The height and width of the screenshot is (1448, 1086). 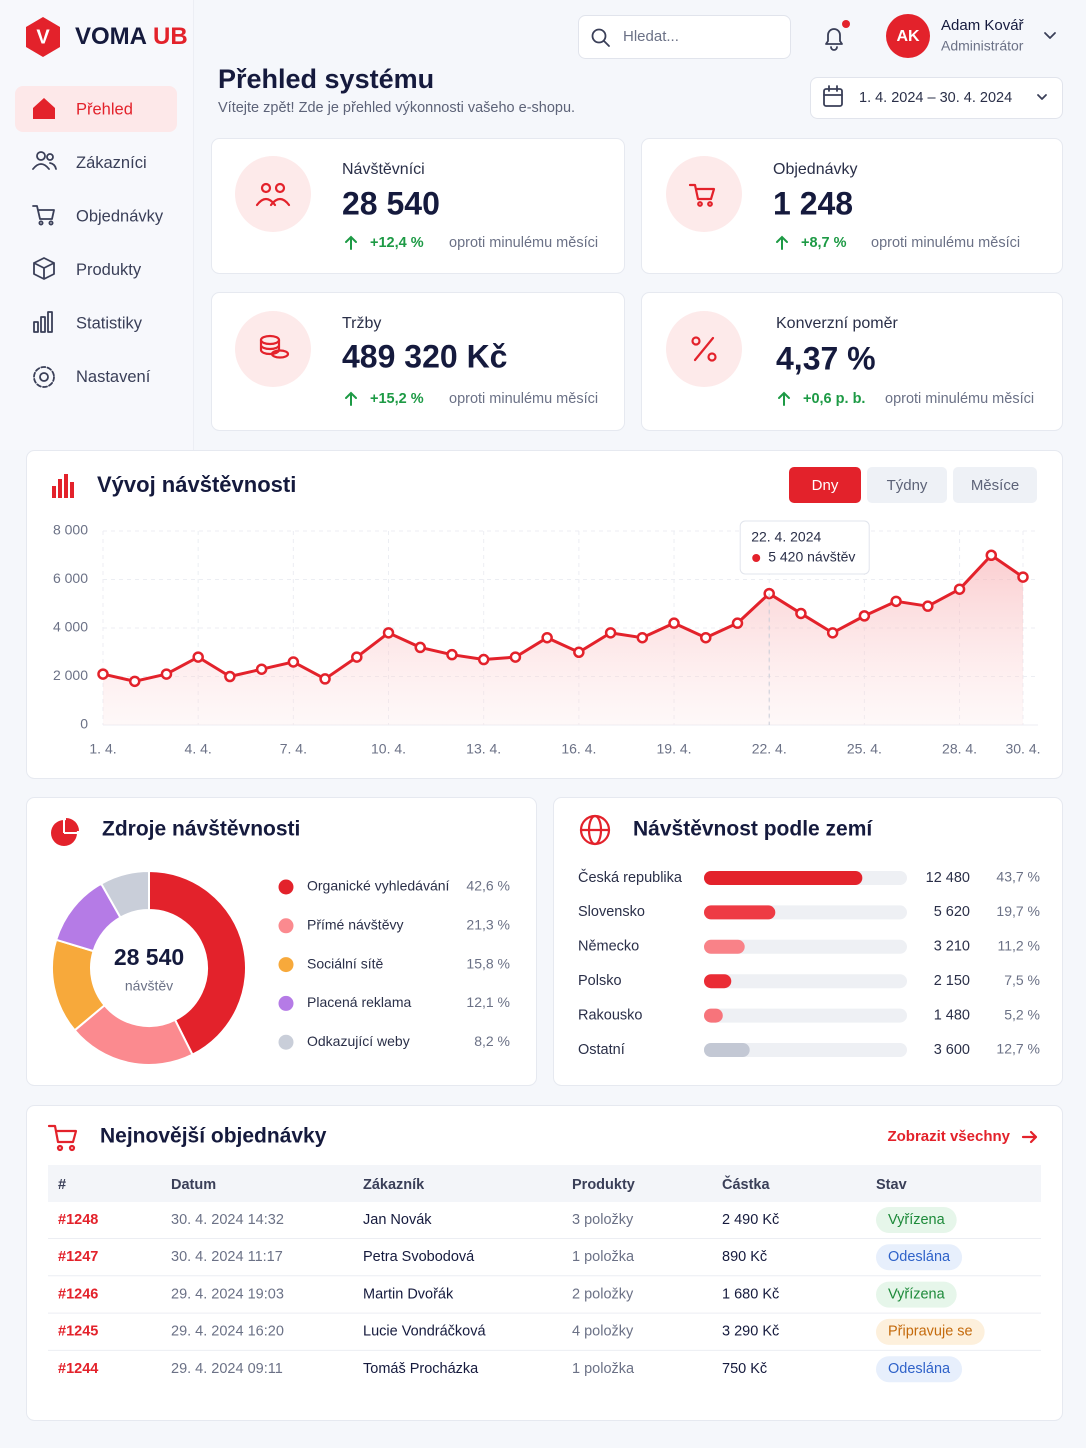 I want to click on table-cell: 1 680 Kč, so click(x=750, y=1294).